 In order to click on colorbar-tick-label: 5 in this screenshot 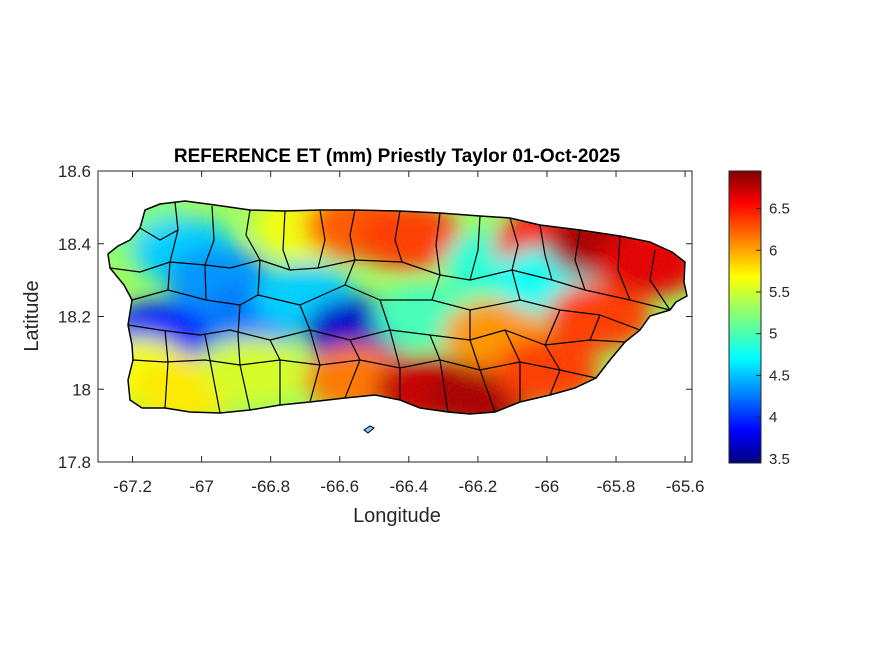, I will do `click(773, 334)`.